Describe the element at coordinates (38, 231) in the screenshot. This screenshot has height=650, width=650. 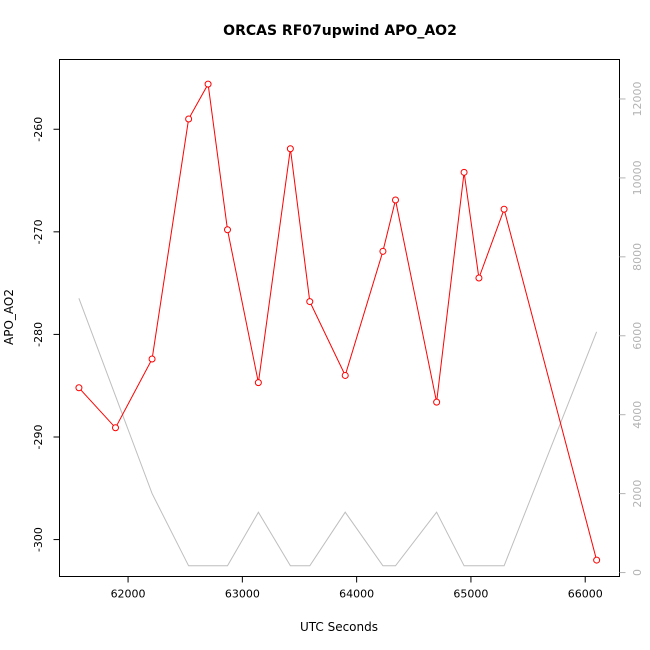
I see `y-tick-label: -270` at that location.